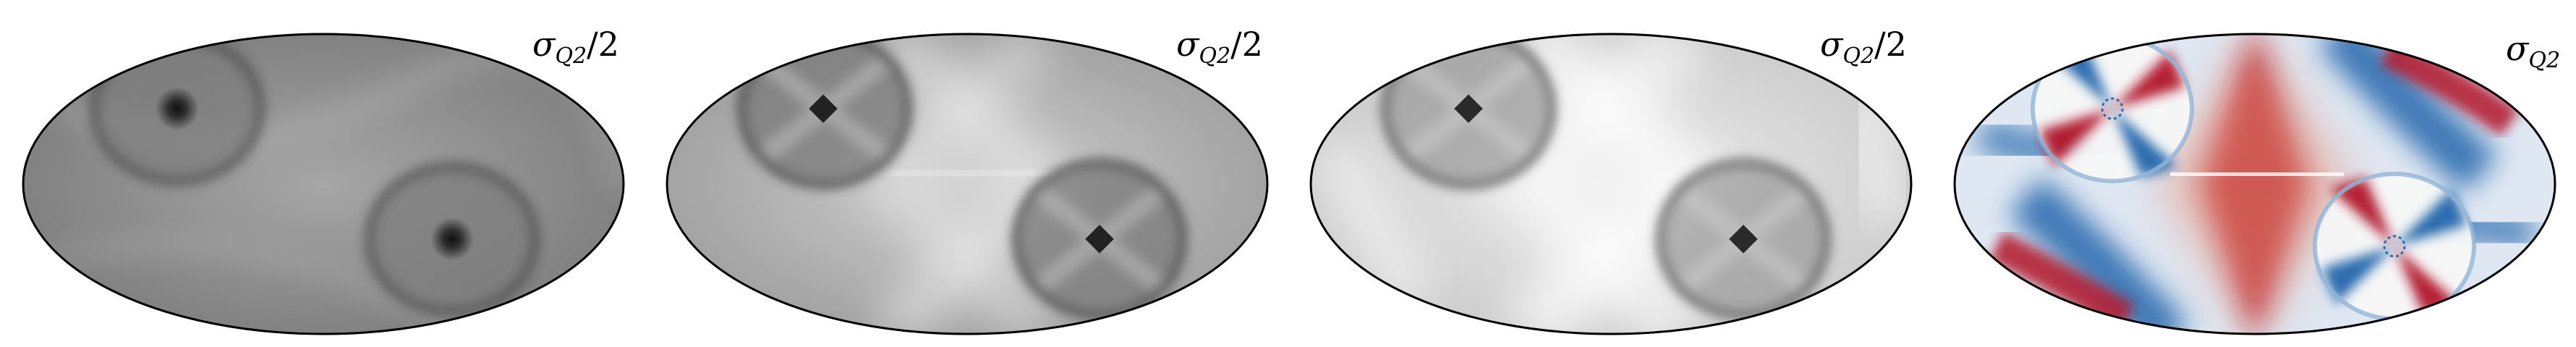 The height and width of the screenshot is (347, 2576). I want to click on panel-label-1: σQ2/2, so click(575, 47).